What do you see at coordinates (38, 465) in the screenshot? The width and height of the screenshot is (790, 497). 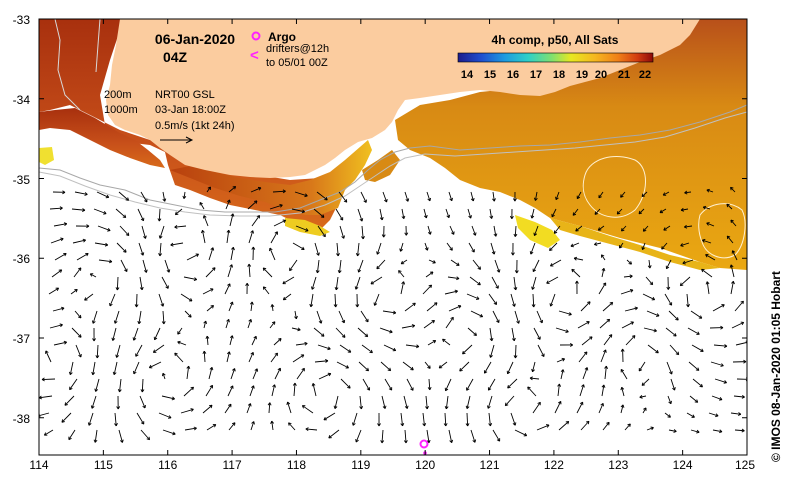 I see `x-tick-label: 114` at bounding box center [38, 465].